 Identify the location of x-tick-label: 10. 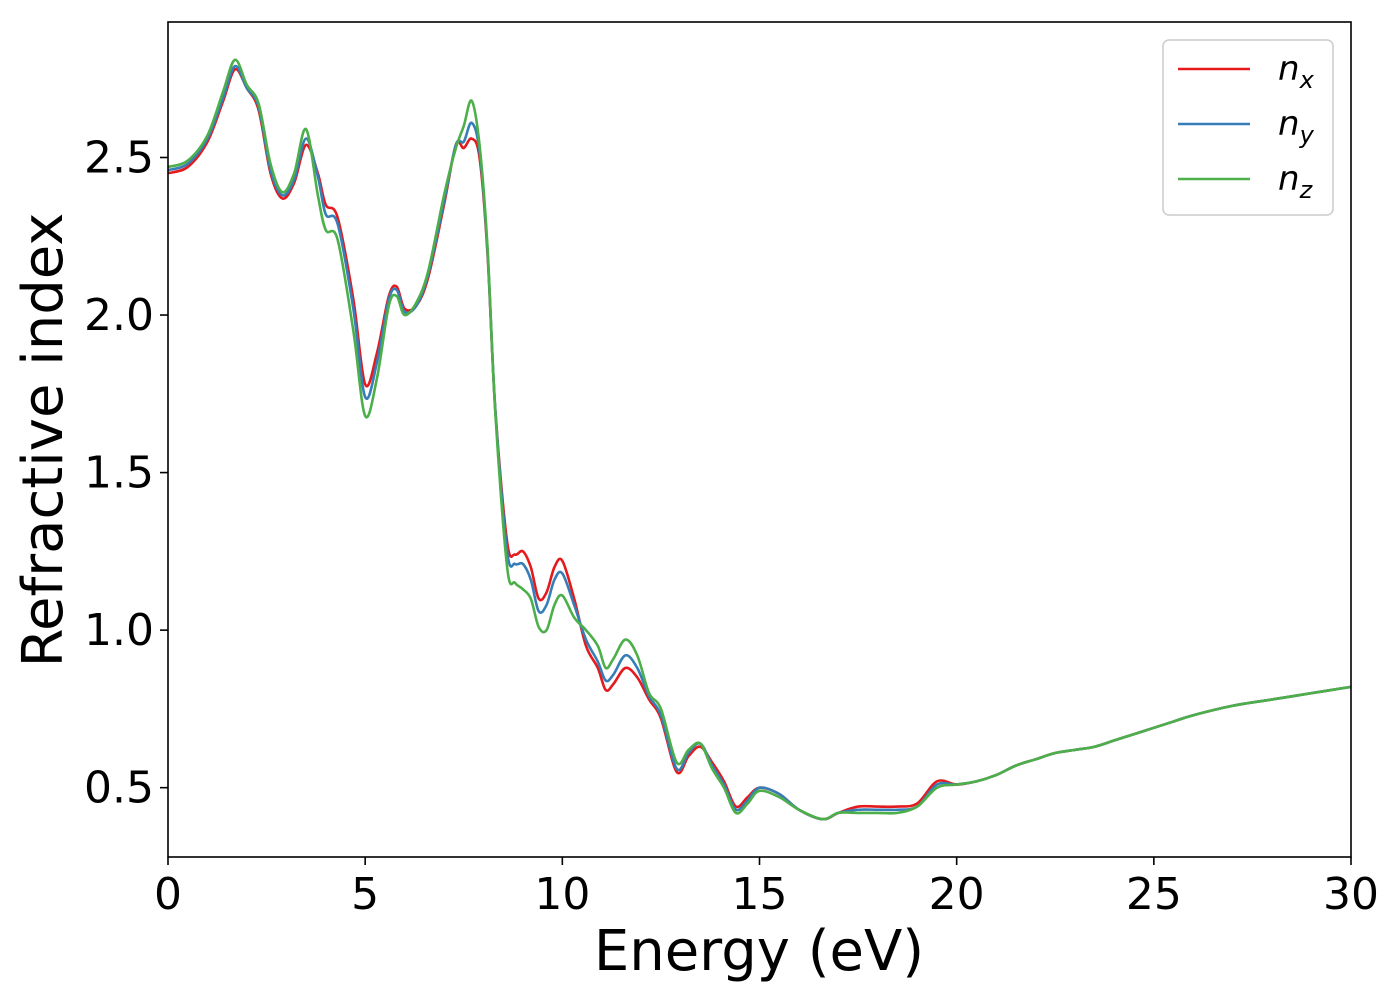
(562, 894).